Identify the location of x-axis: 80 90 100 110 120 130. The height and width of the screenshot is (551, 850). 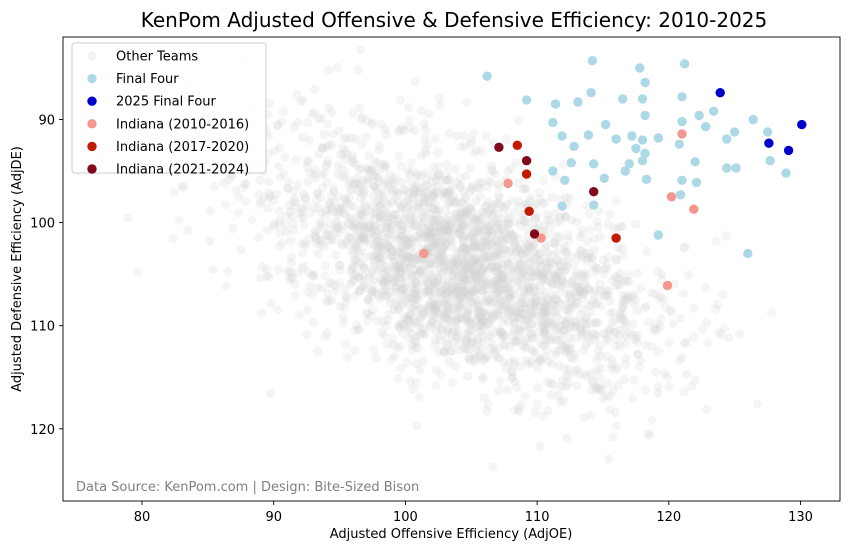
(473, 513).